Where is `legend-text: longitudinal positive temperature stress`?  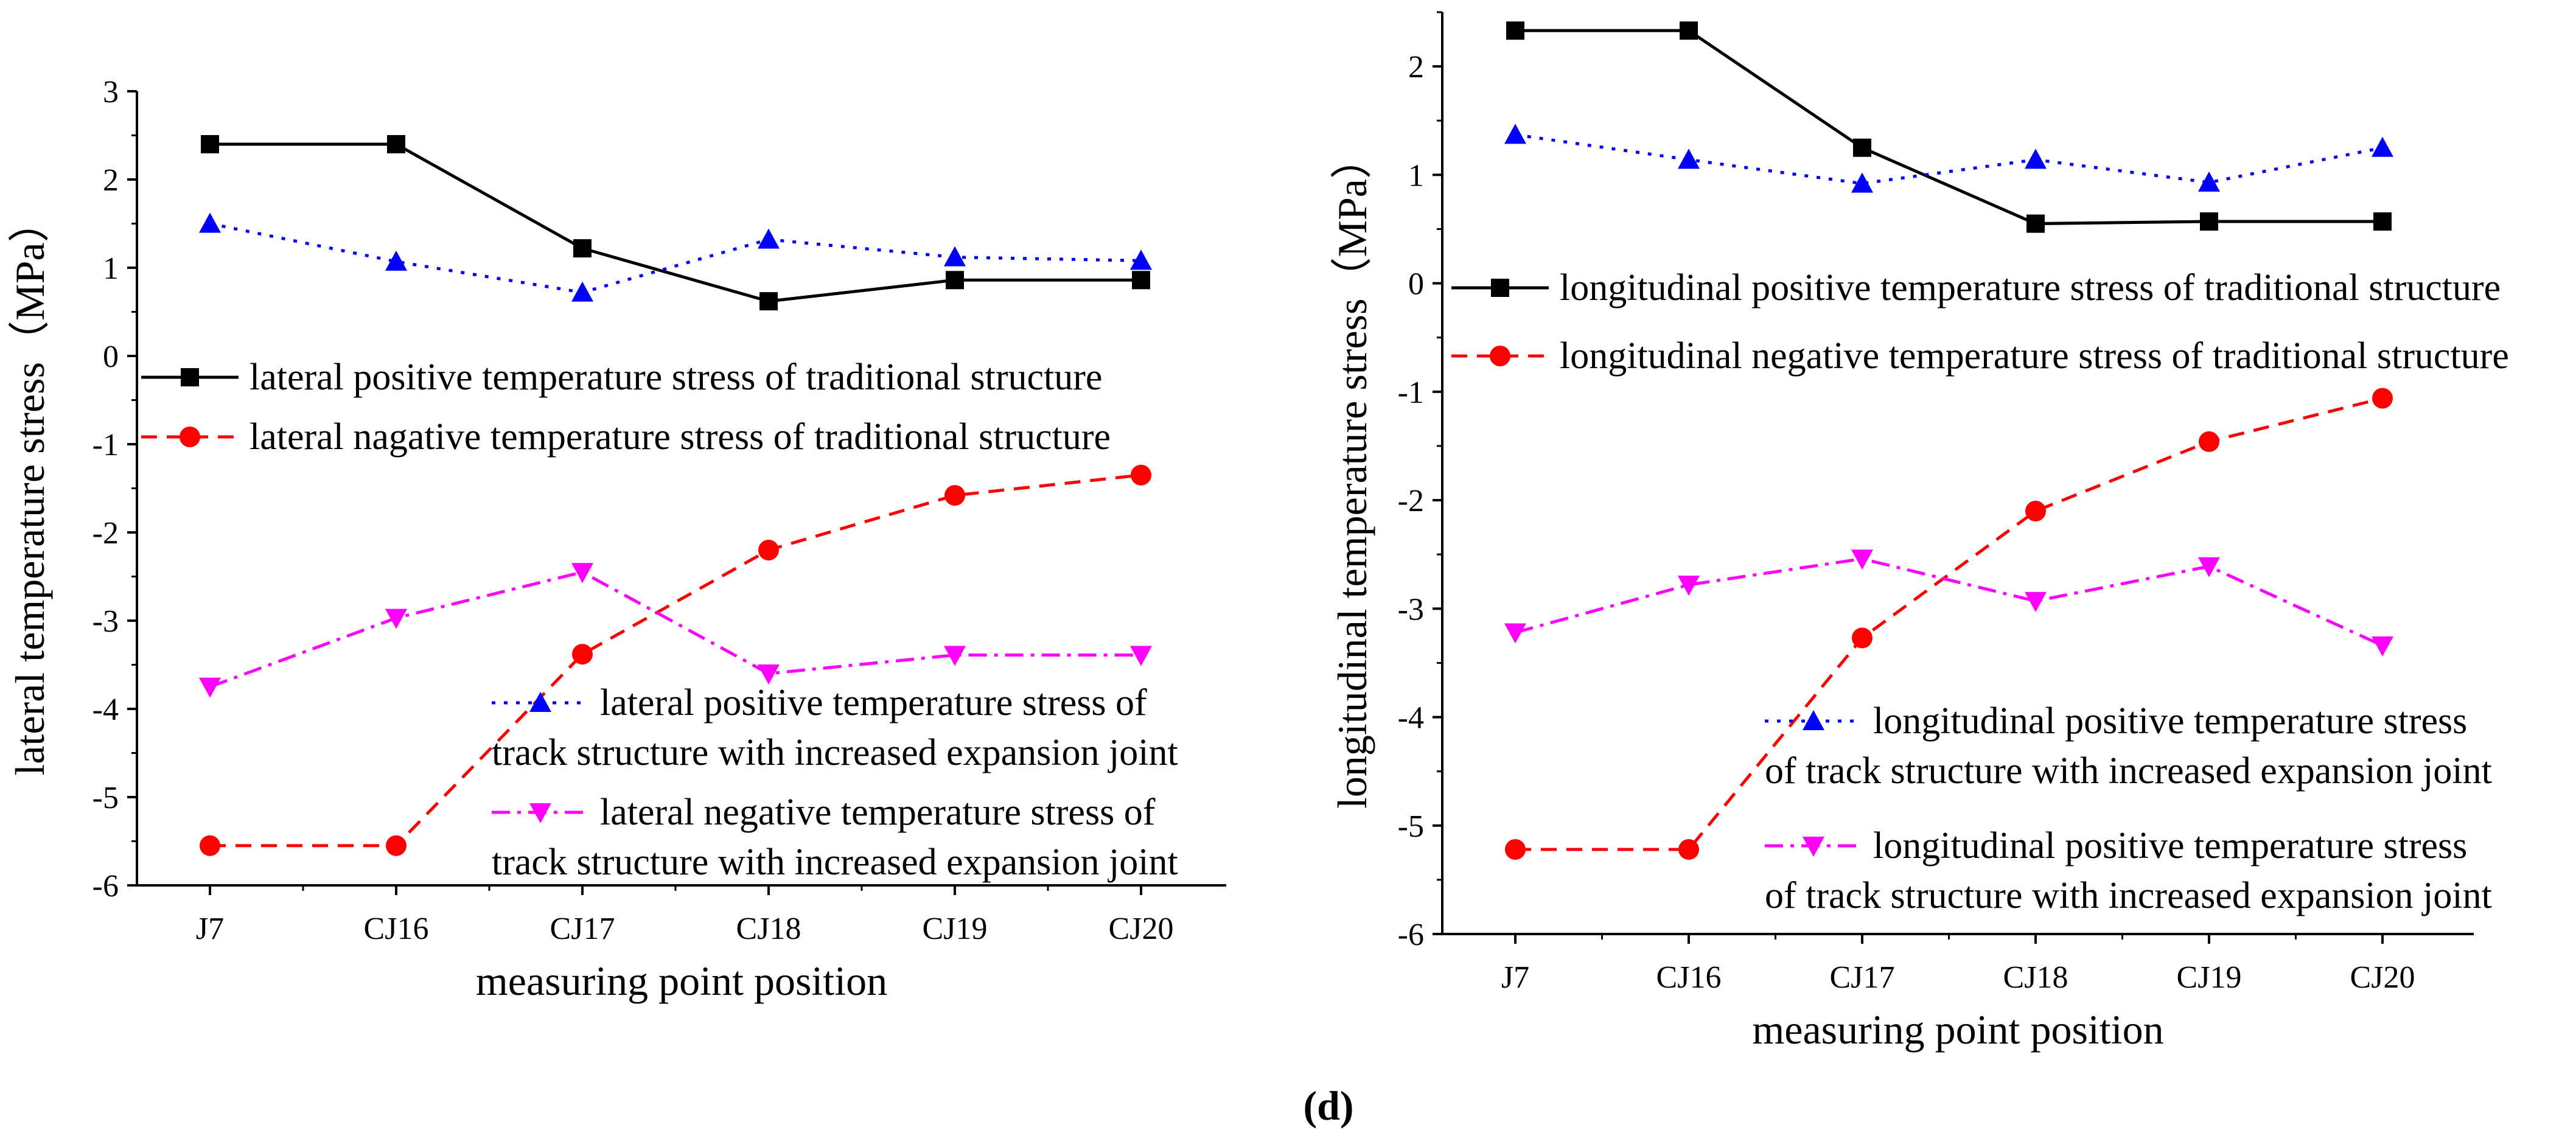 legend-text: longitudinal positive temperature stress is located at coordinates (2170, 721).